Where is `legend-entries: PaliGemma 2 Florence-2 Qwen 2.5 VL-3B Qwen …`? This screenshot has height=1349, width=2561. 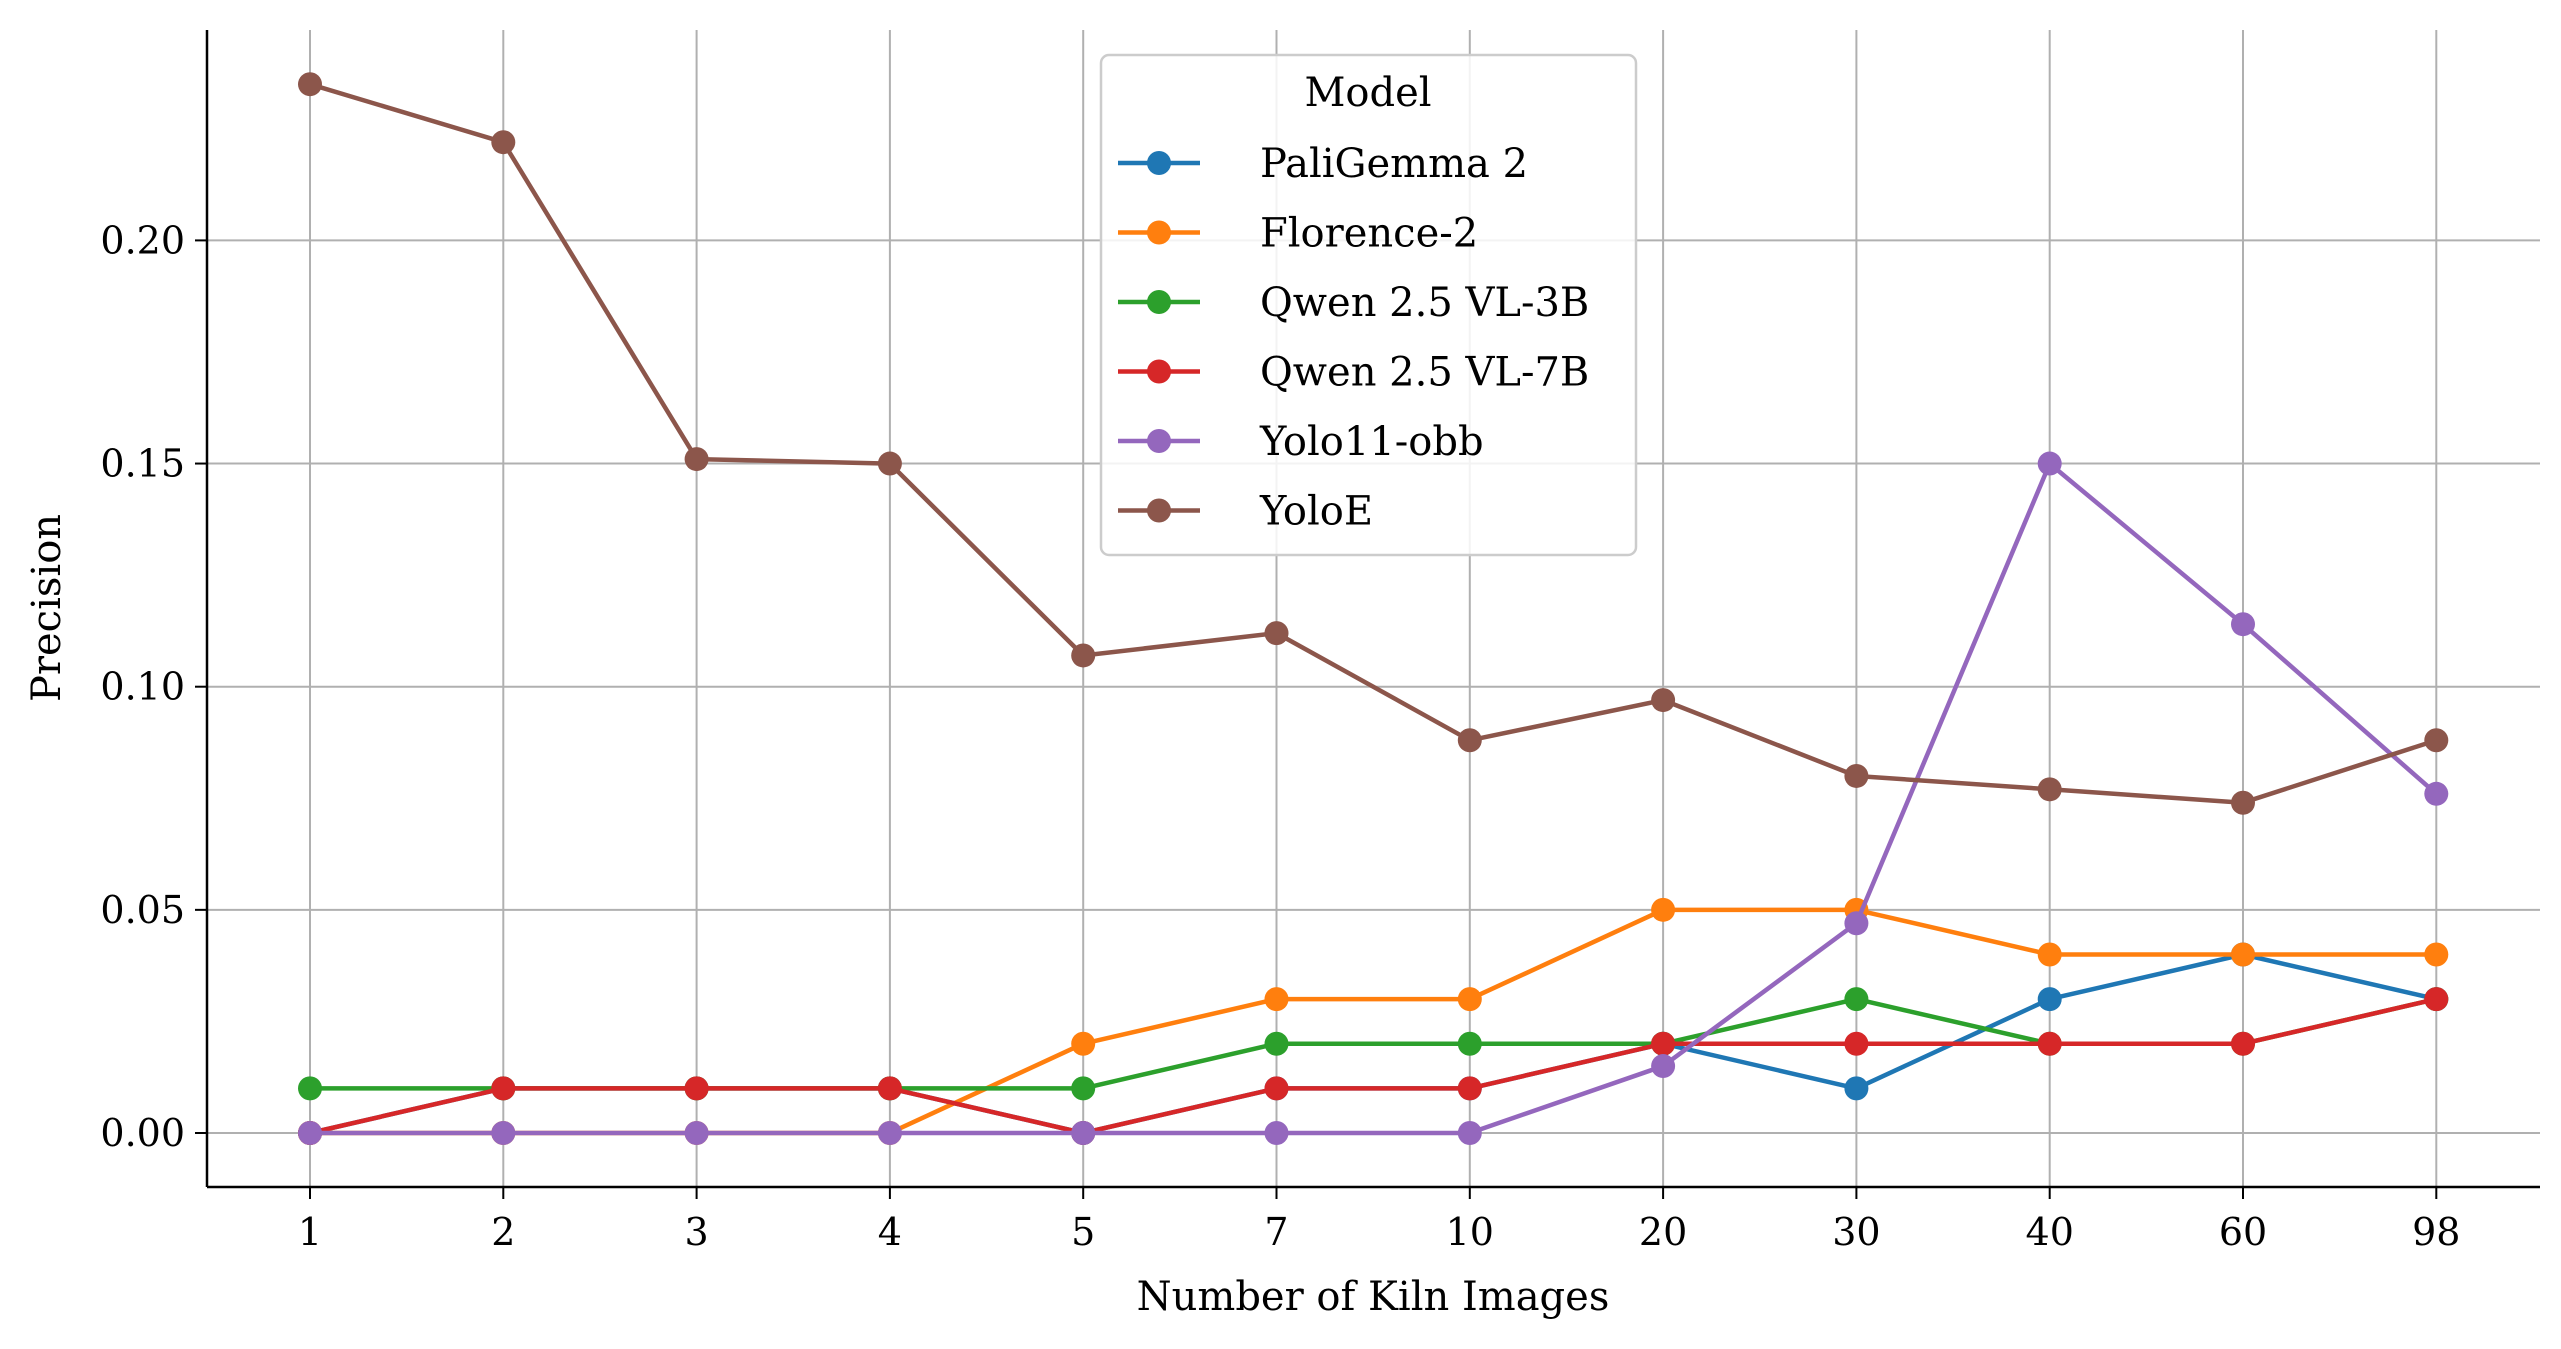
legend-entries: PaliGemma 2 Florence-2 Qwen 2.5 VL-3B Qwen … is located at coordinates (1353, 338).